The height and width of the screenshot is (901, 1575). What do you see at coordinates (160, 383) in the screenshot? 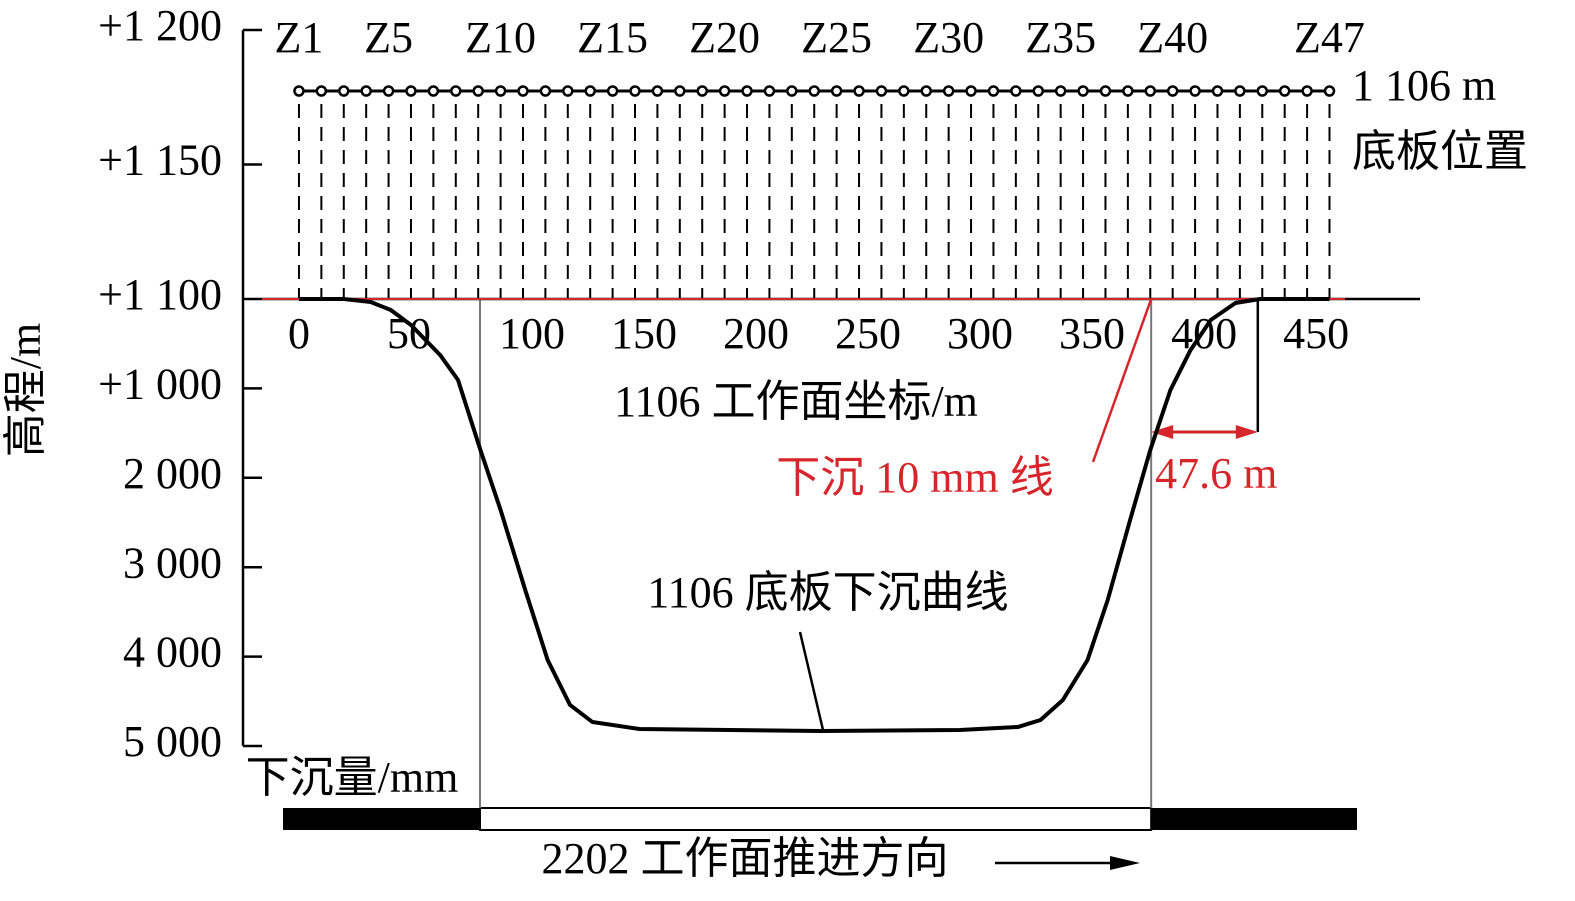
I see `y2-tick-label: +1 000` at bounding box center [160, 383].